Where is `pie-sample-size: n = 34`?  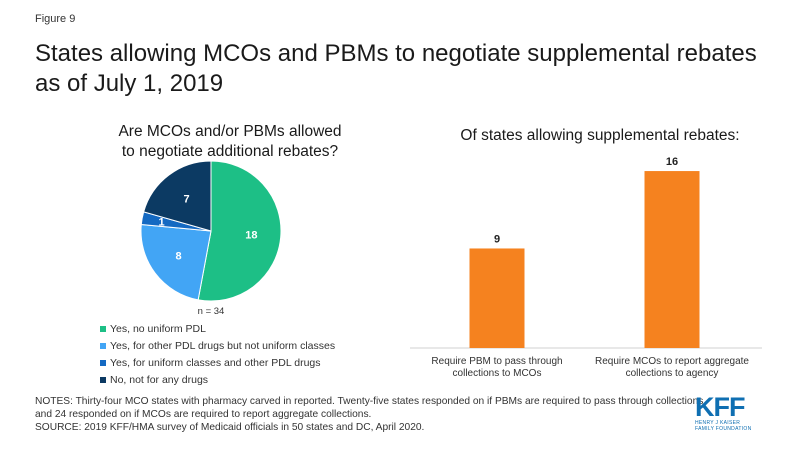
pie-sample-size: n = 34 is located at coordinates (211, 311).